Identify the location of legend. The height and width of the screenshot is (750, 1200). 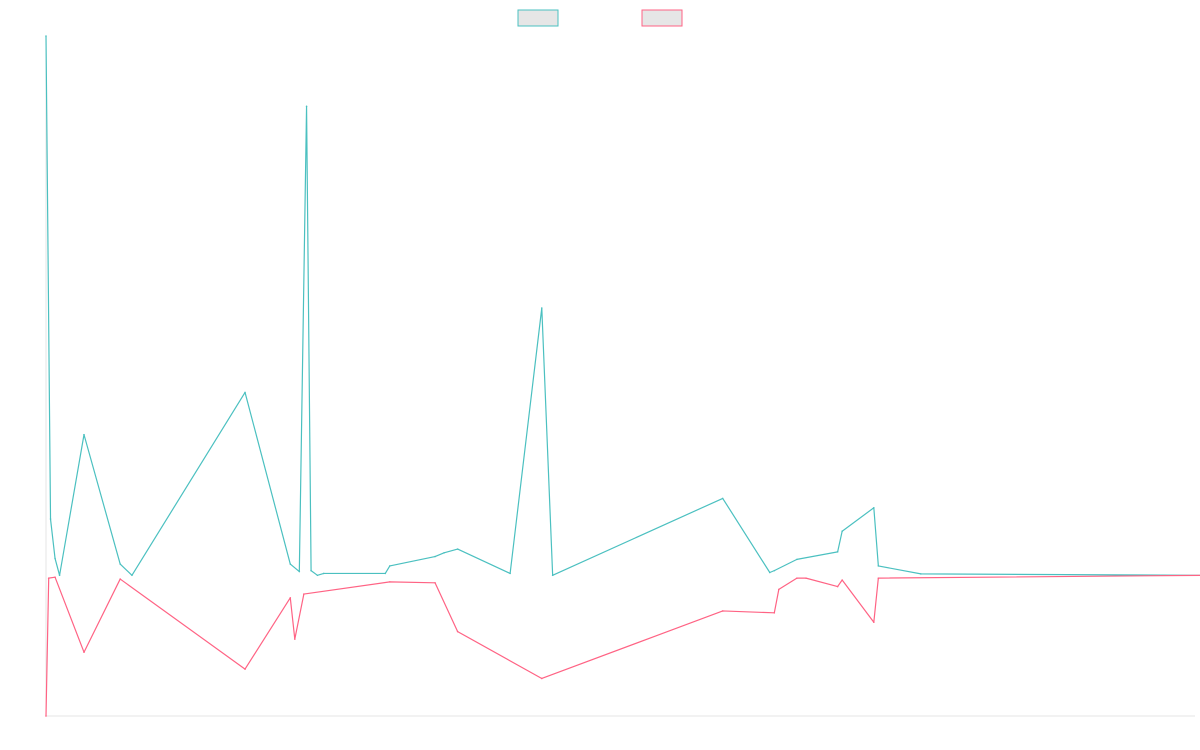
(600, 18).